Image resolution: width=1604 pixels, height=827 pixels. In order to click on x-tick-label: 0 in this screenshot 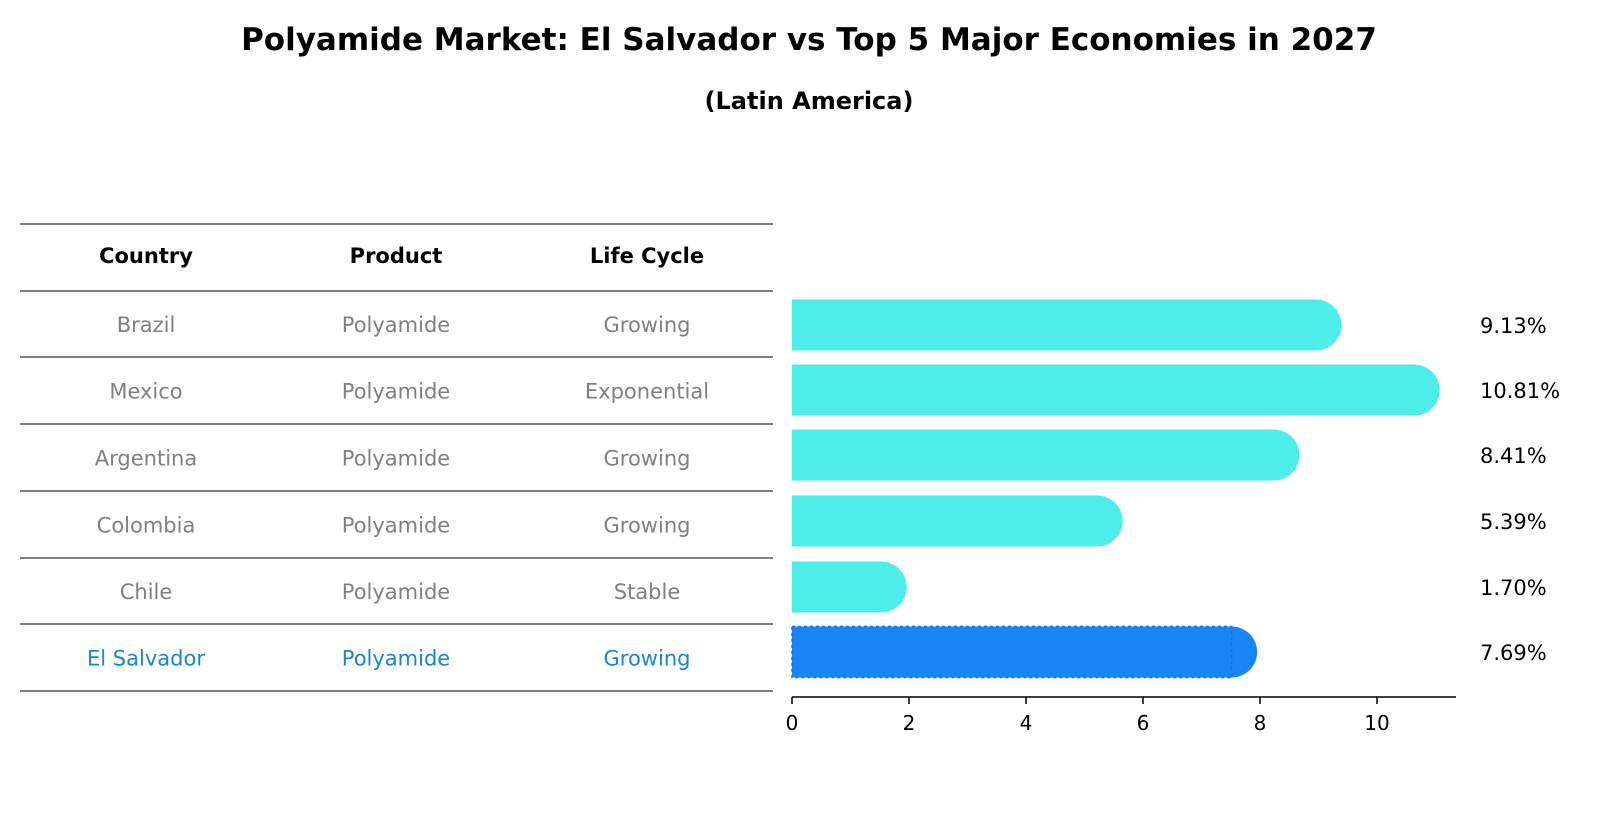, I will do `click(792, 723)`.